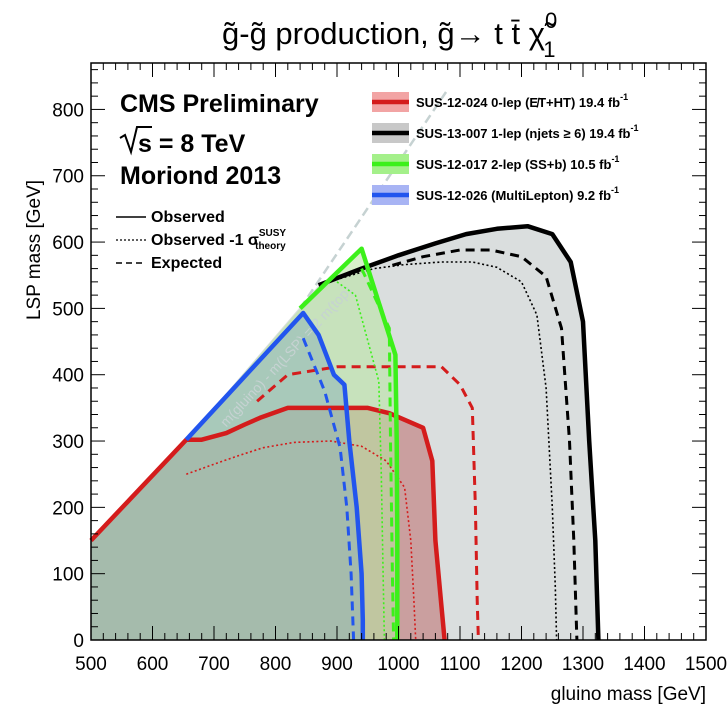 Image resolution: width=728 pixels, height=707 pixels. I want to click on sus-12-017-expected-line, so click(378, 454).